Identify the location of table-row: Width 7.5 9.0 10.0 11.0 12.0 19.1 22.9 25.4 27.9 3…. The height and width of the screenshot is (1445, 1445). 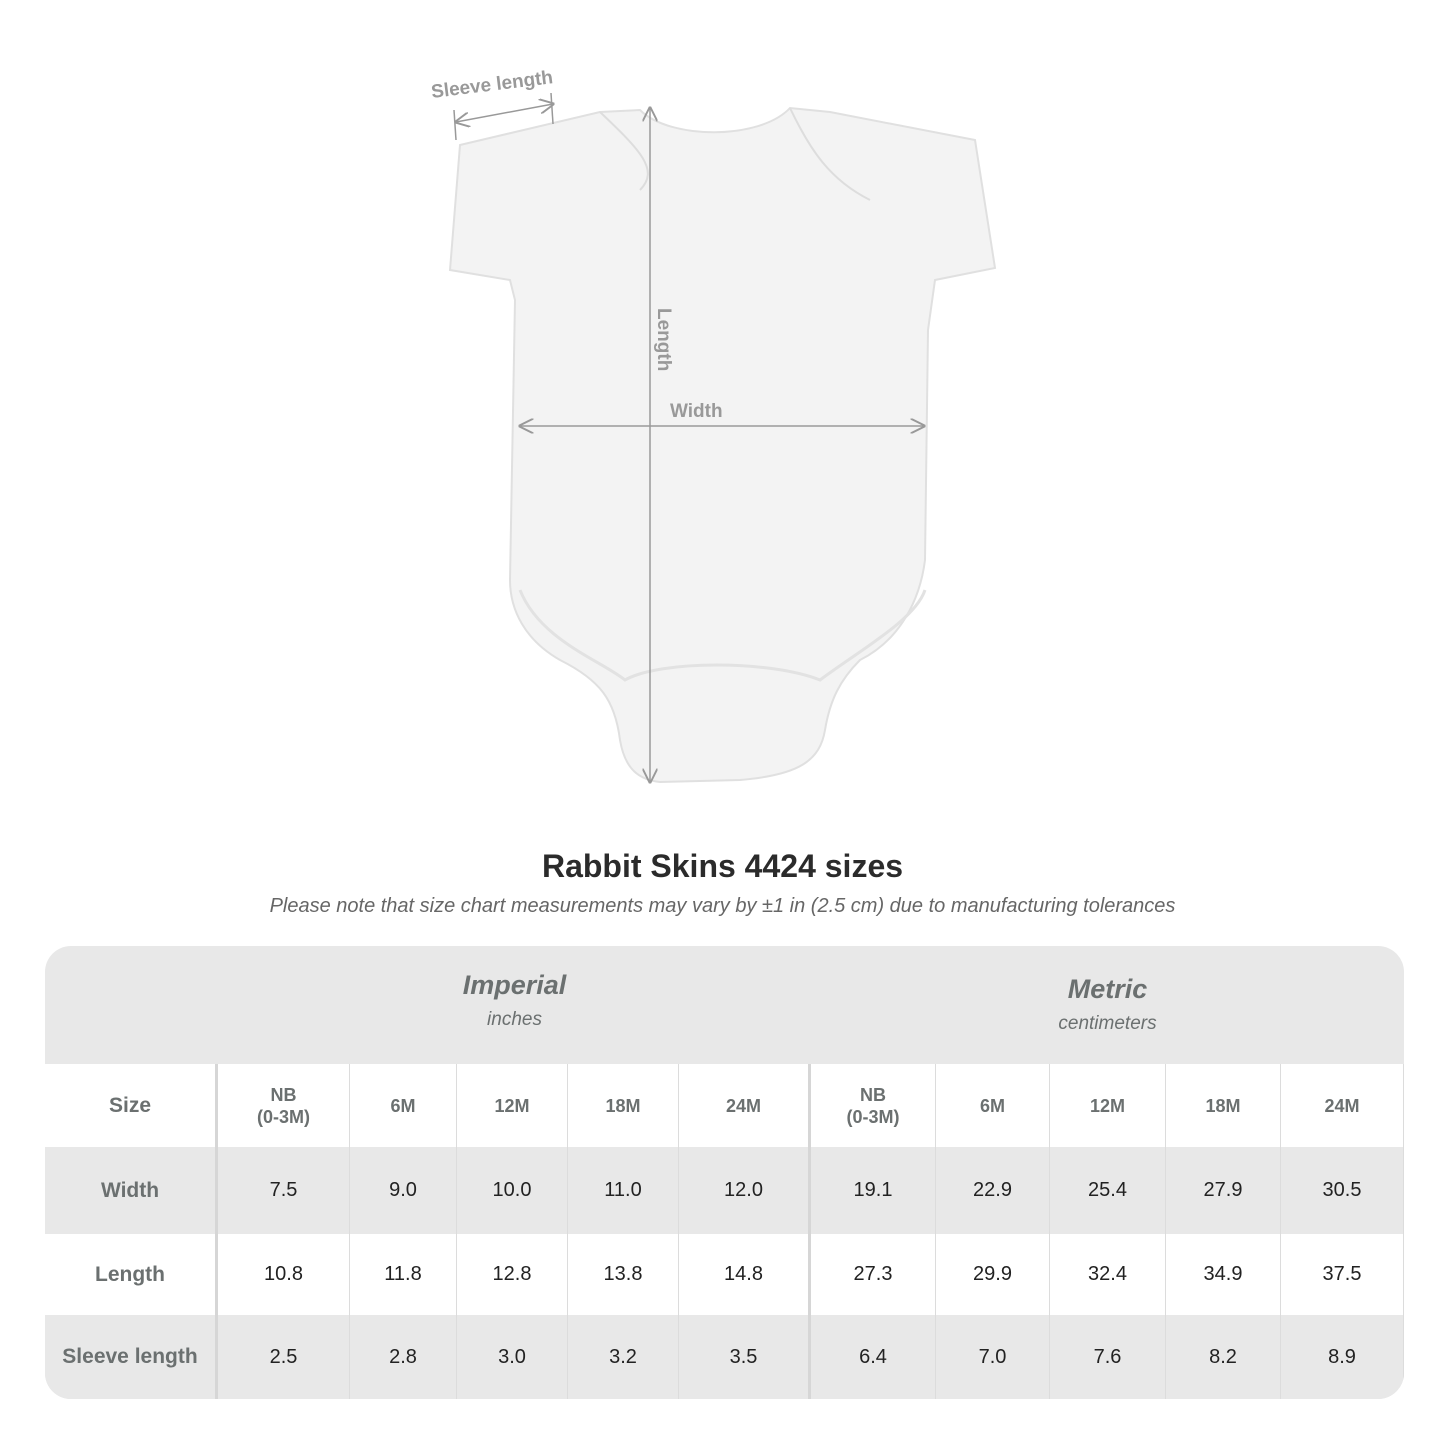
(724, 1190).